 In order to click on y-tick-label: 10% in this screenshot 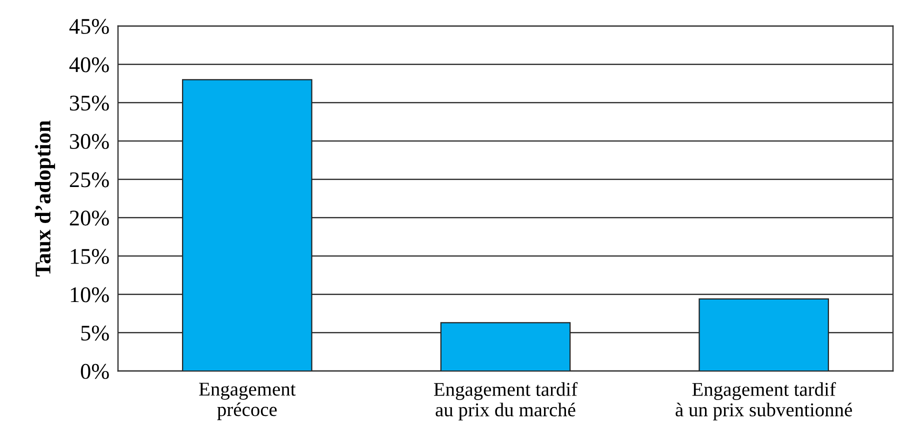, I will do `click(89, 294)`.